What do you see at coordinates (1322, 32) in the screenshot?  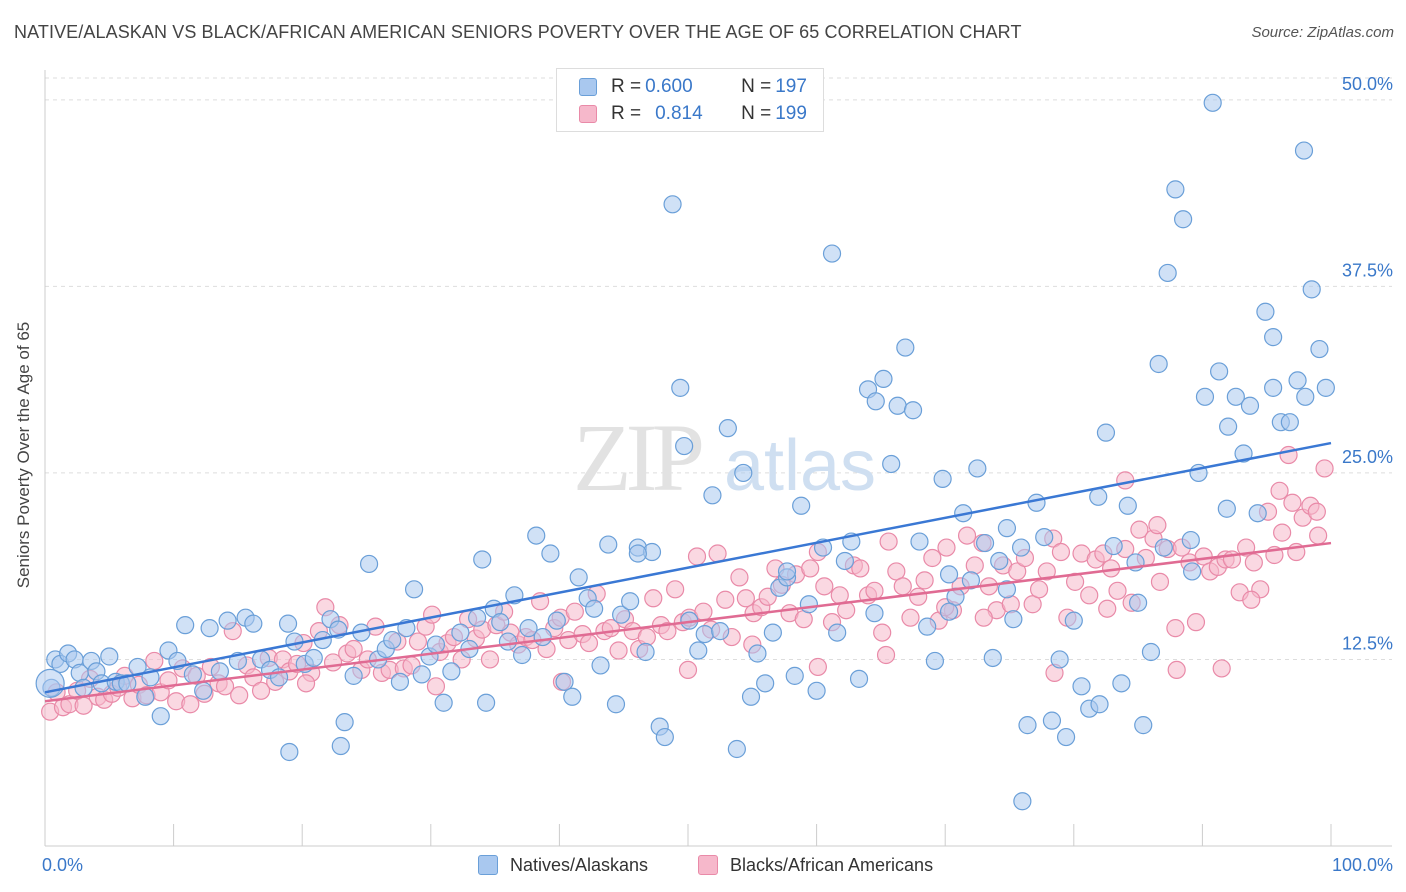 I see `source-label: Source: ZipAtlas.com` at bounding box center [1322, 32].